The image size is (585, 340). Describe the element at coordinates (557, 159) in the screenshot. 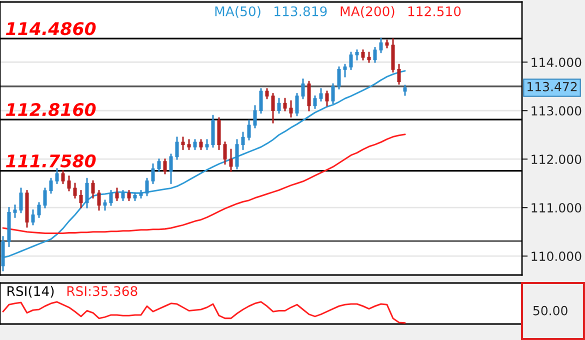

I see `y-tick-label: 112.000` at that location.